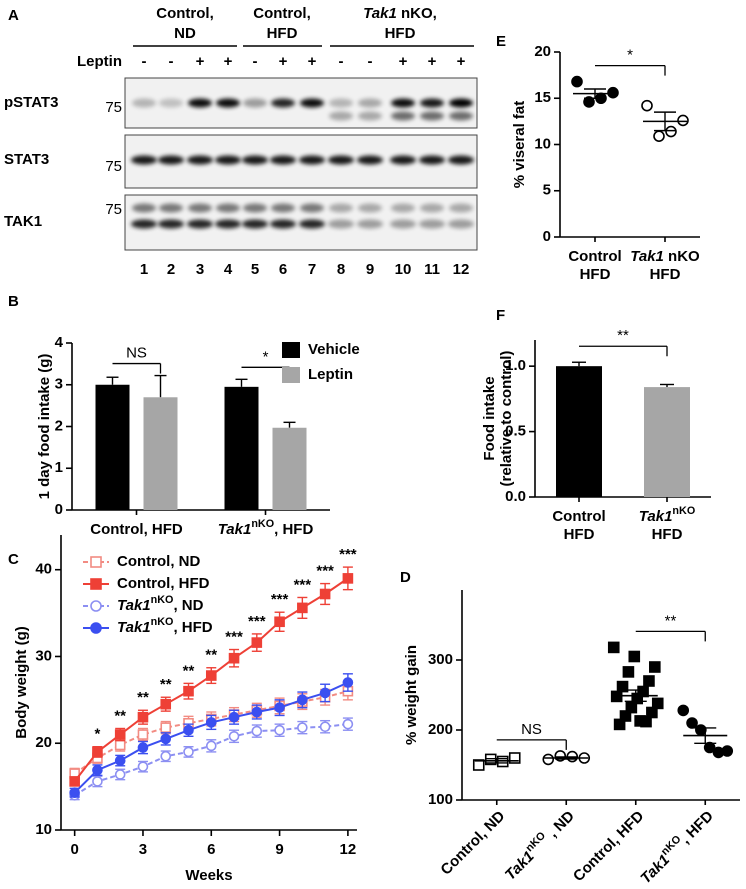 The height and width of the screenshot is (889, 746). Describe the element at coordinates (440, 799) in the screenshot. I see `y-tick-label: 100` at that location.